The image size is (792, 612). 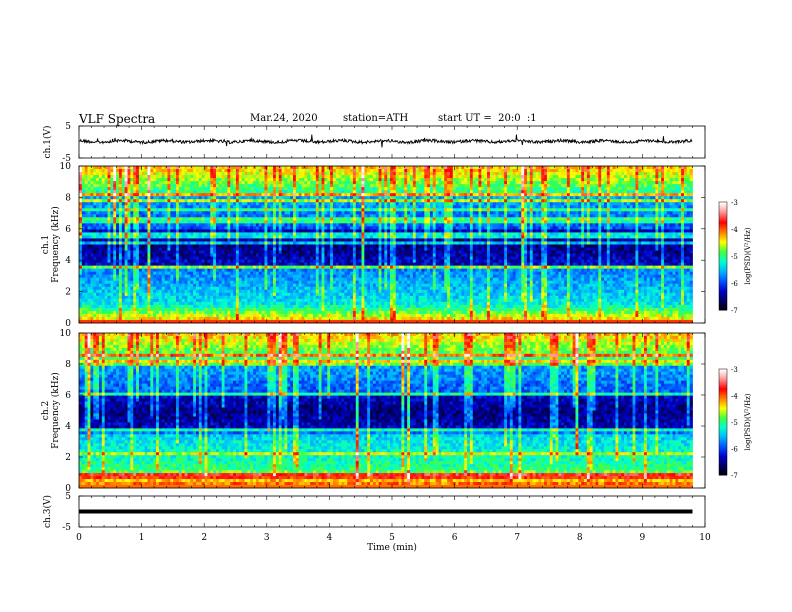 What do you see at coordinates (79, 538) in the screenshot?
I see `x-tick-label: 0` at bounding box center [79, 538].